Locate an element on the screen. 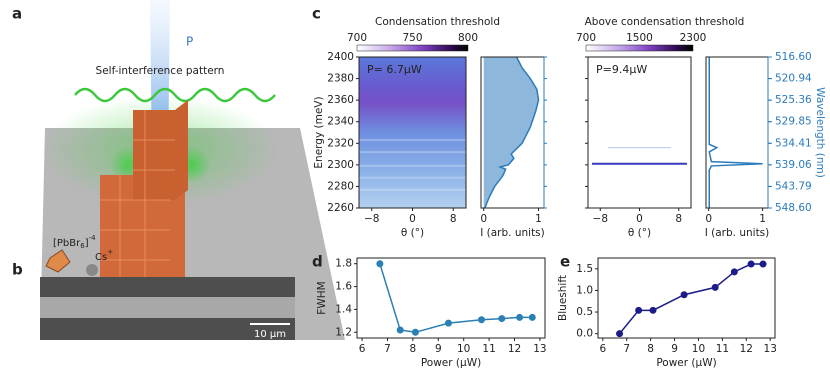  y2-tick-label: 529.85 is located at coordinates (793, 122).